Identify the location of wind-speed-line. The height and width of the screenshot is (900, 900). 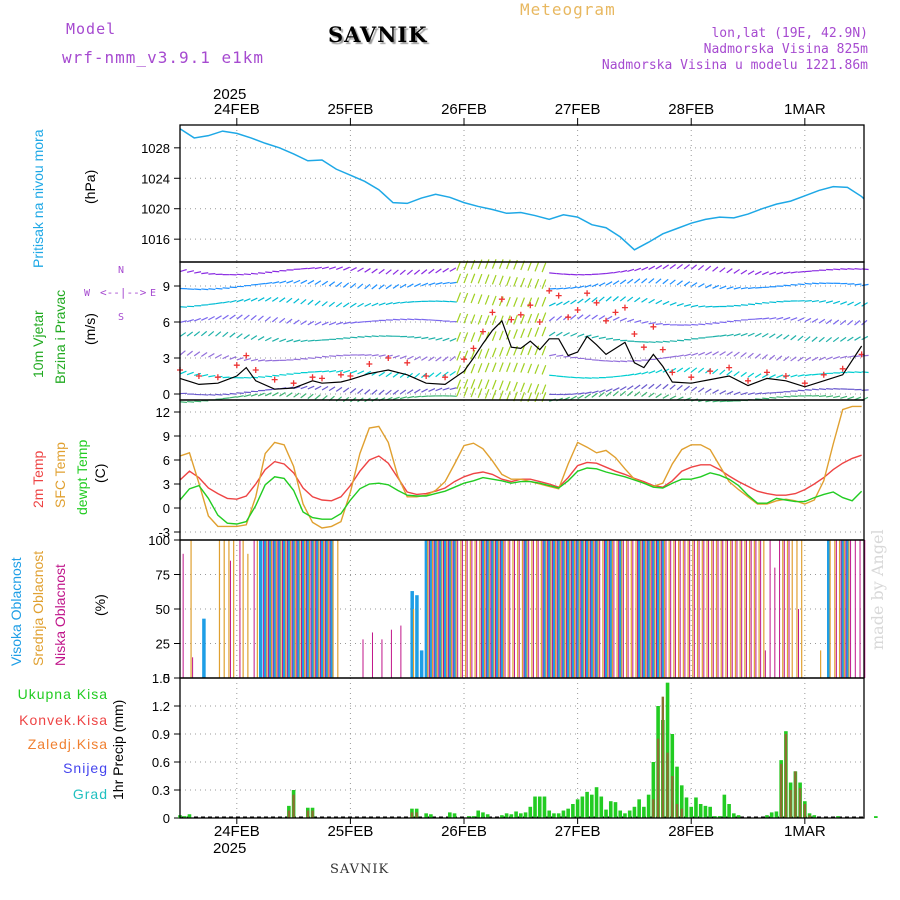
(521, 354).